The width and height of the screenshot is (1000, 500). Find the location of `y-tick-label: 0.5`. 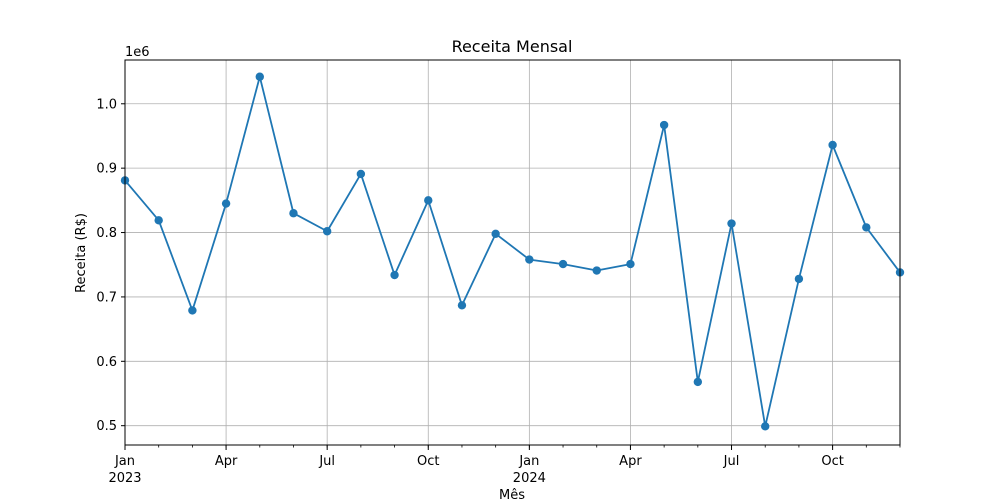

y-tick-label: 0.5 is located at coordinates (106, 426).